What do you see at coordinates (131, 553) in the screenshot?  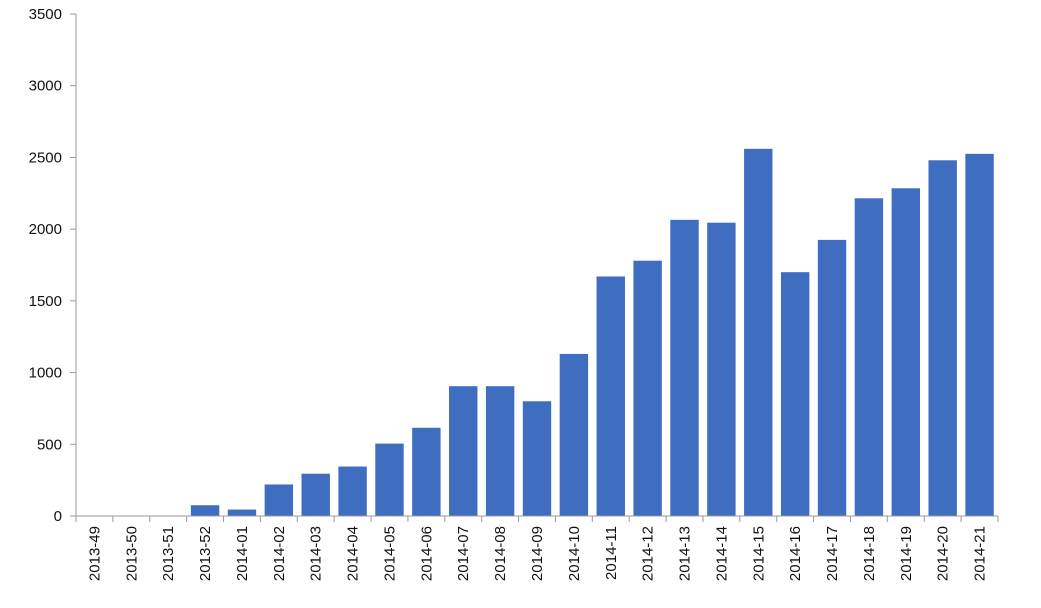 I see `x-tick-label: 2013-50` at bounding box center [131, 553].